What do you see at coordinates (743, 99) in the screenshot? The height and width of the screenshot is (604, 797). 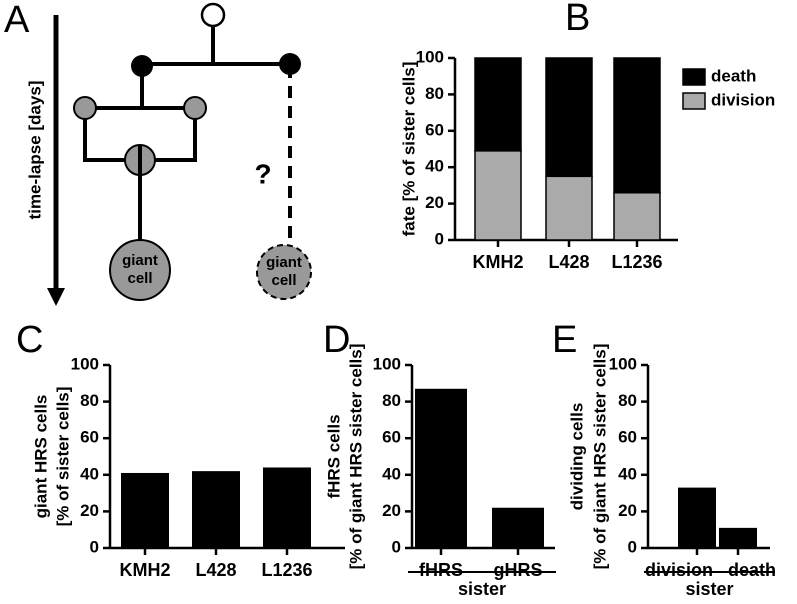 I see `legend-label: division` at bounding box center [743, 99].